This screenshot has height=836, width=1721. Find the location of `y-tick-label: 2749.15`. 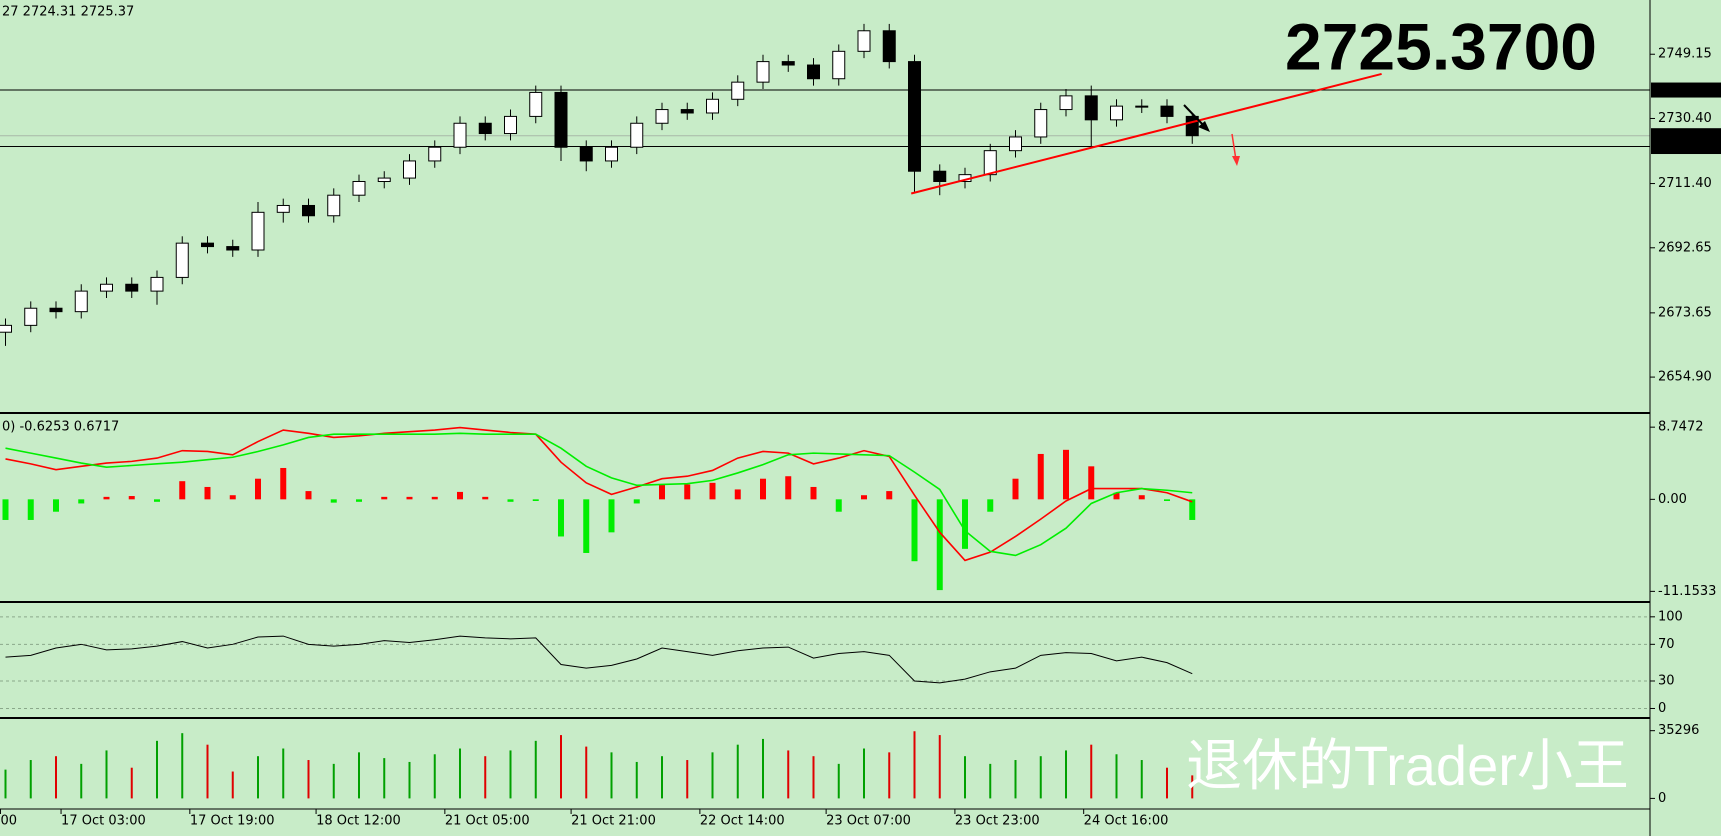

y-tick-label: 2749.15 is located at coordinates (1685, 54).